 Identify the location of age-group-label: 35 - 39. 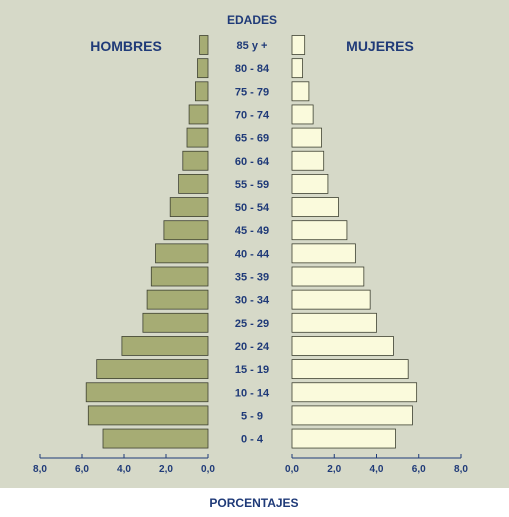
(252, 278).